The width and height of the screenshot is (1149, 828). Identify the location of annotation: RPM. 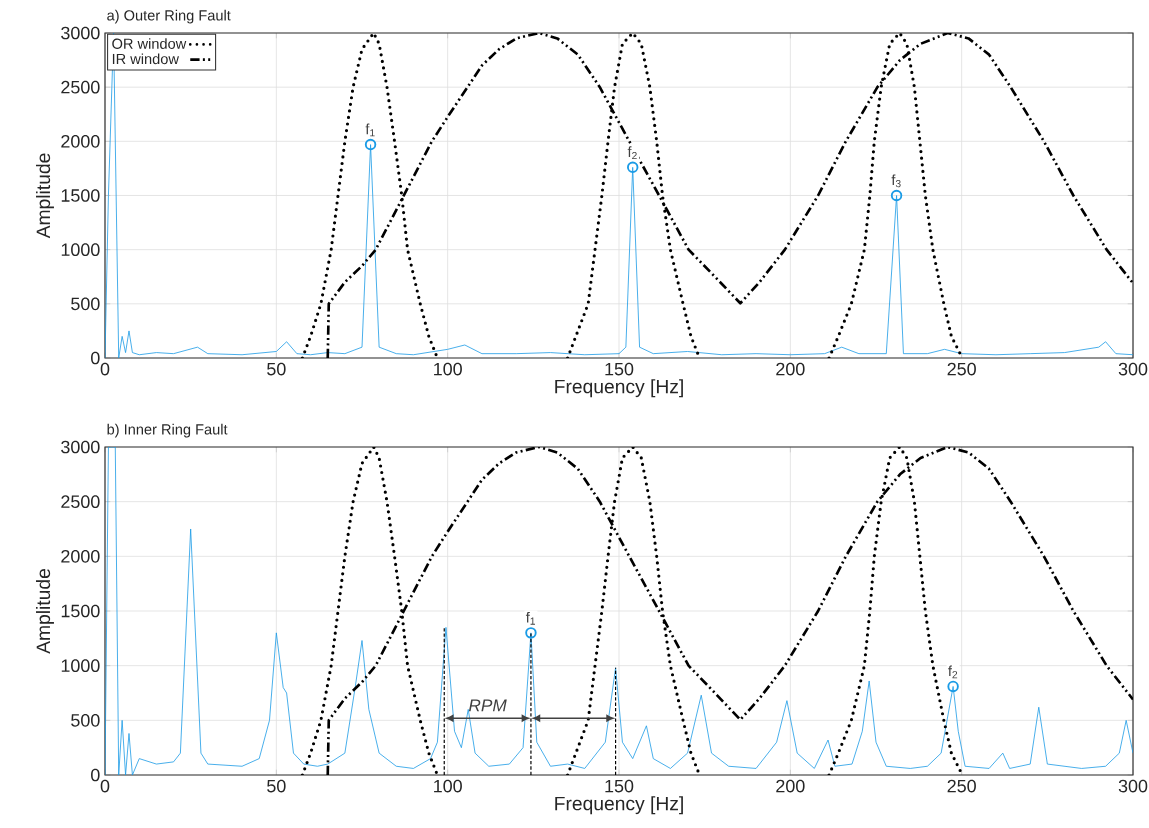
(487, 705).